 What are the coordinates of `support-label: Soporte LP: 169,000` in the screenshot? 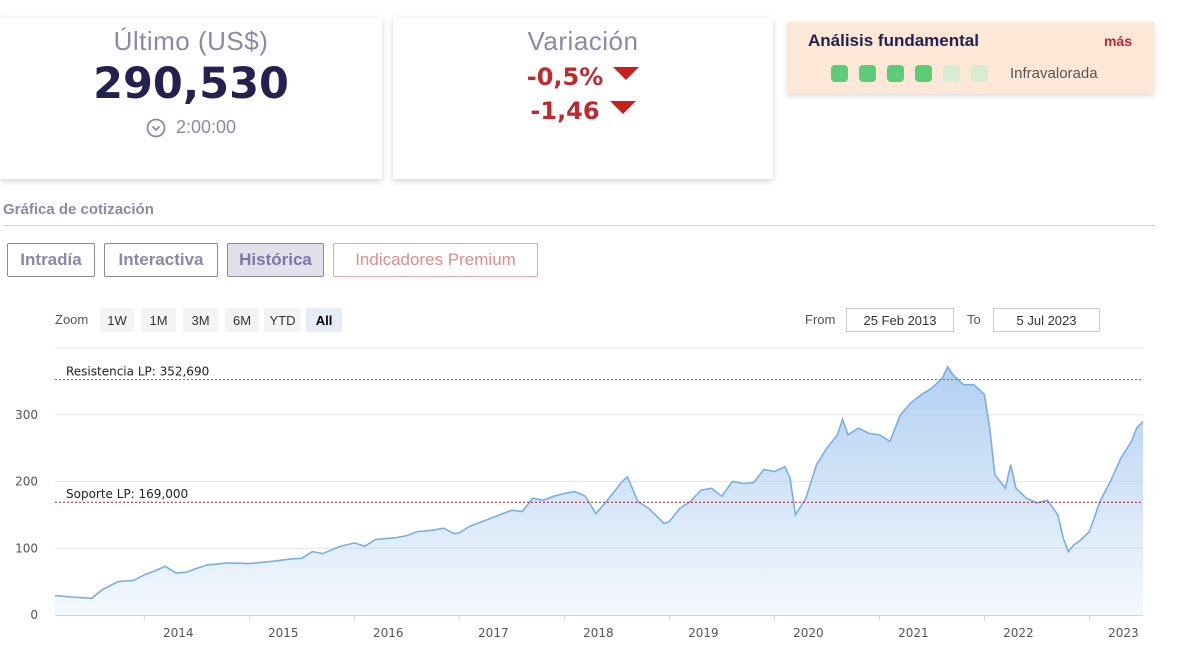 It's located at (127, 494).